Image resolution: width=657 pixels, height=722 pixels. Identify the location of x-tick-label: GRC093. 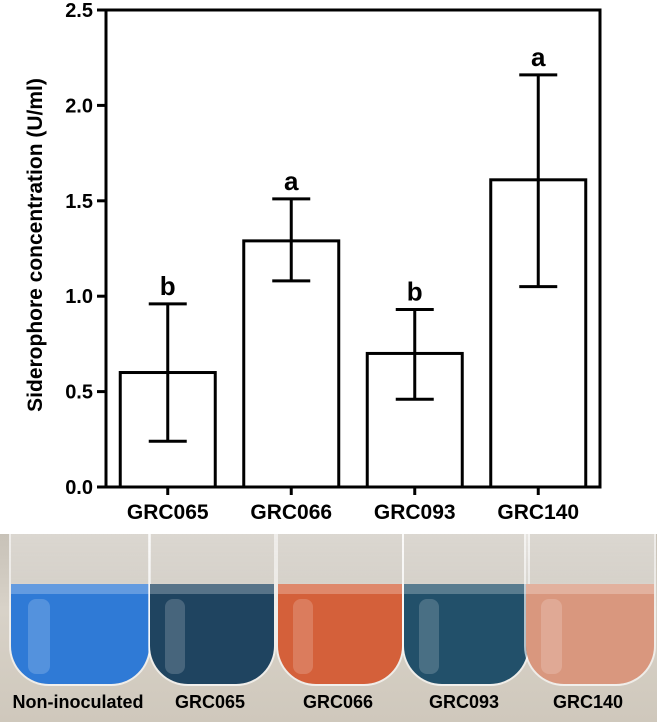
(415, 512).